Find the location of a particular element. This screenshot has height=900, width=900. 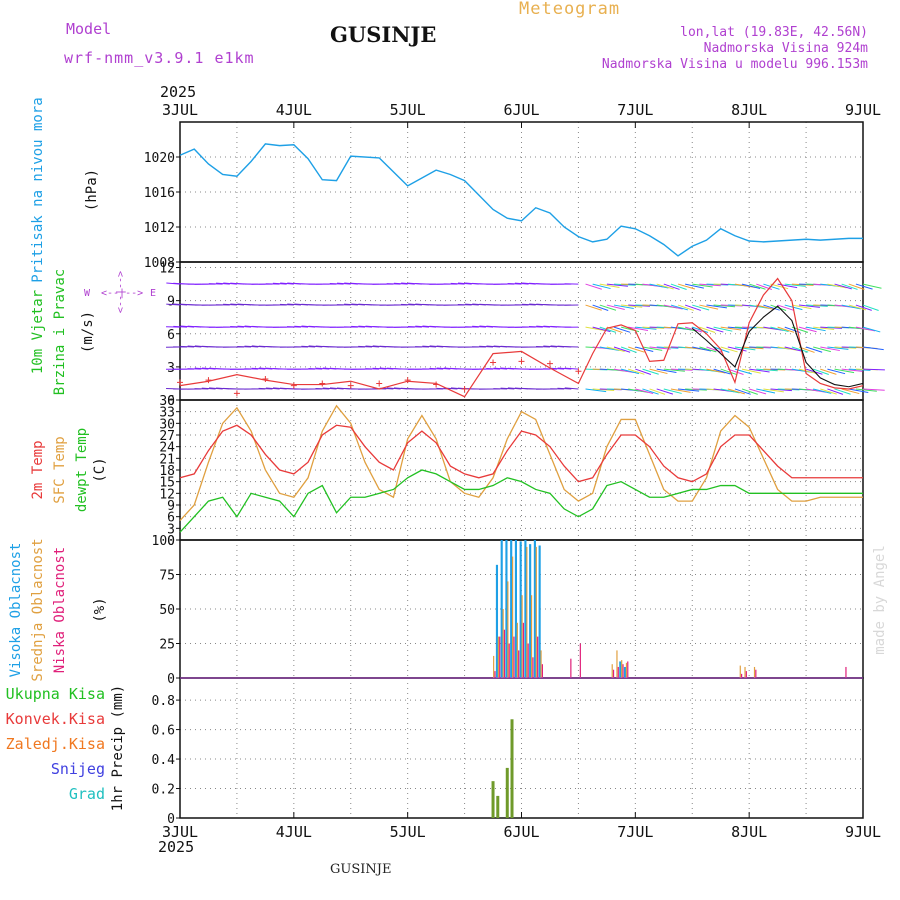

y-tick-label: 33 is located at coordinates (167, 413).